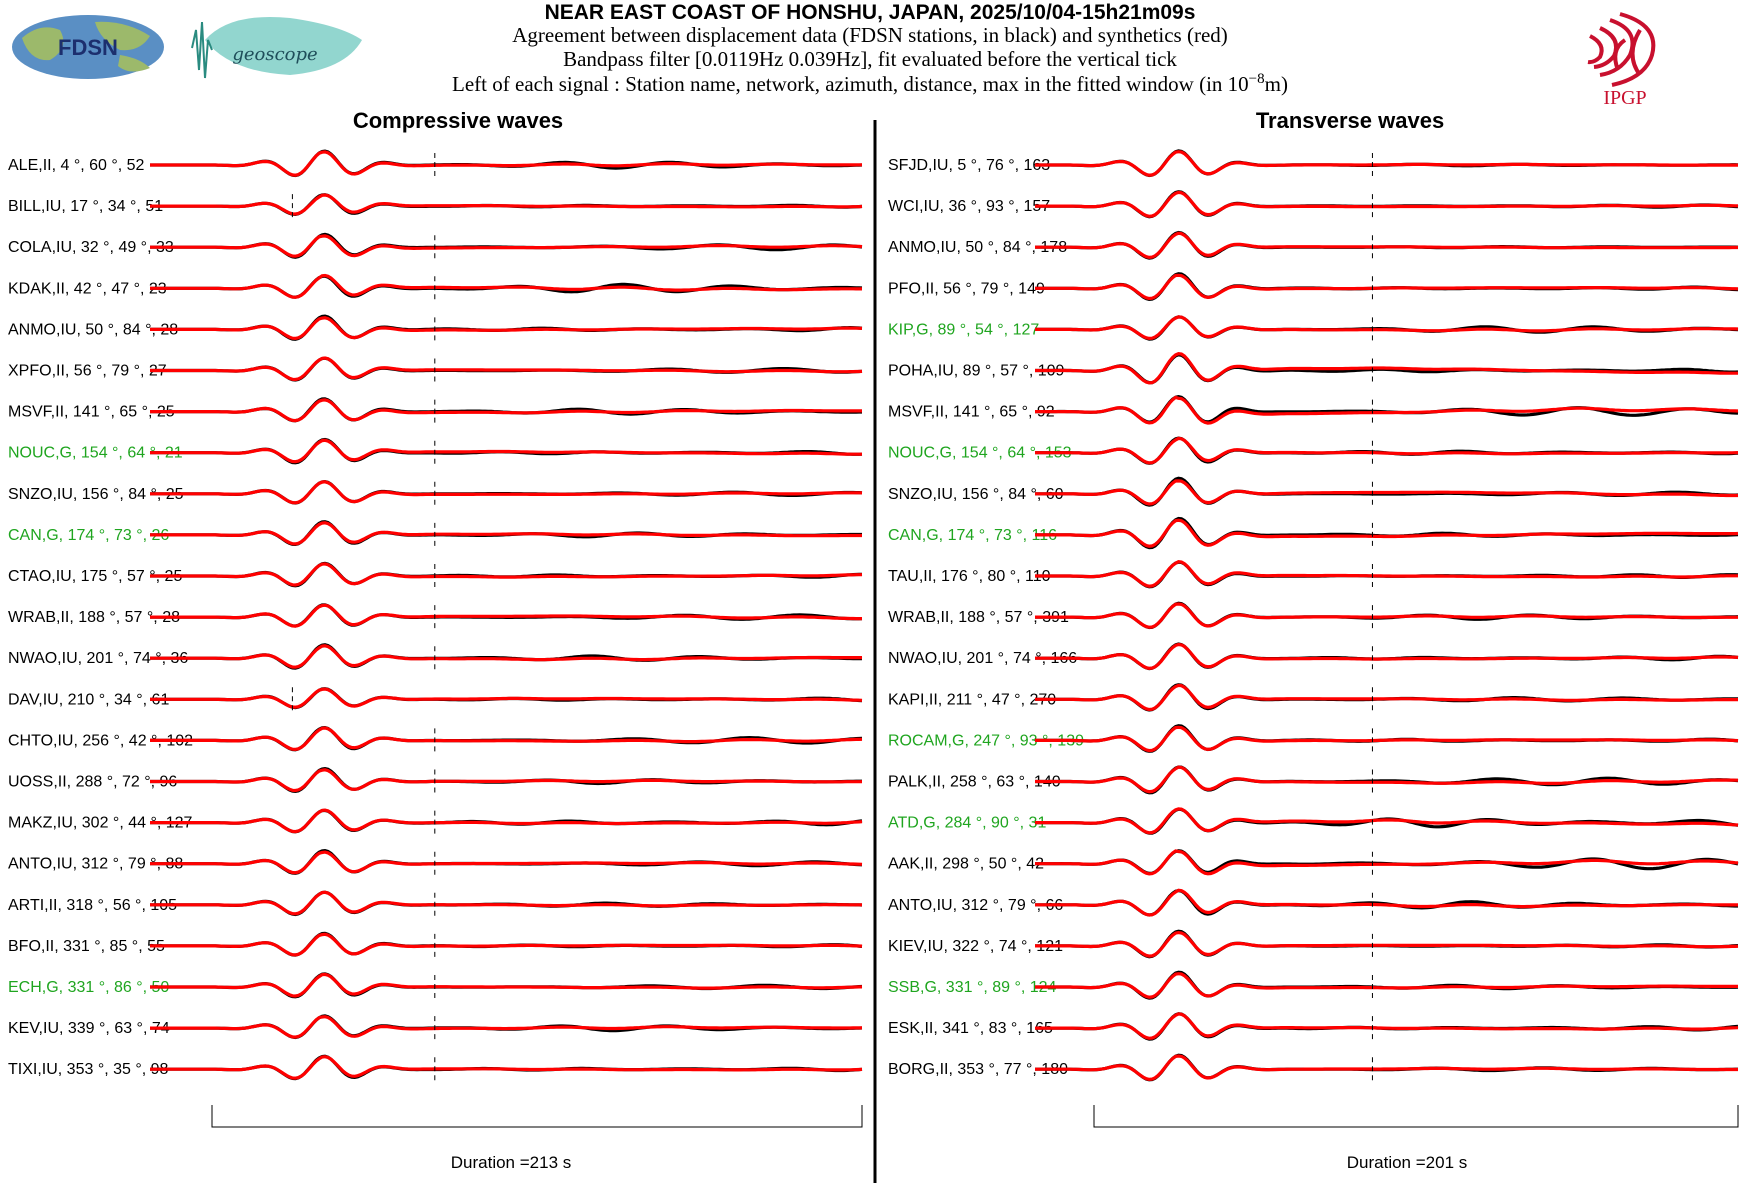  Describe the element at coordinates (969, 206) in the screenshot. I see `station-label: WCI,IU, 36 °, 93 °, 157` at that location.